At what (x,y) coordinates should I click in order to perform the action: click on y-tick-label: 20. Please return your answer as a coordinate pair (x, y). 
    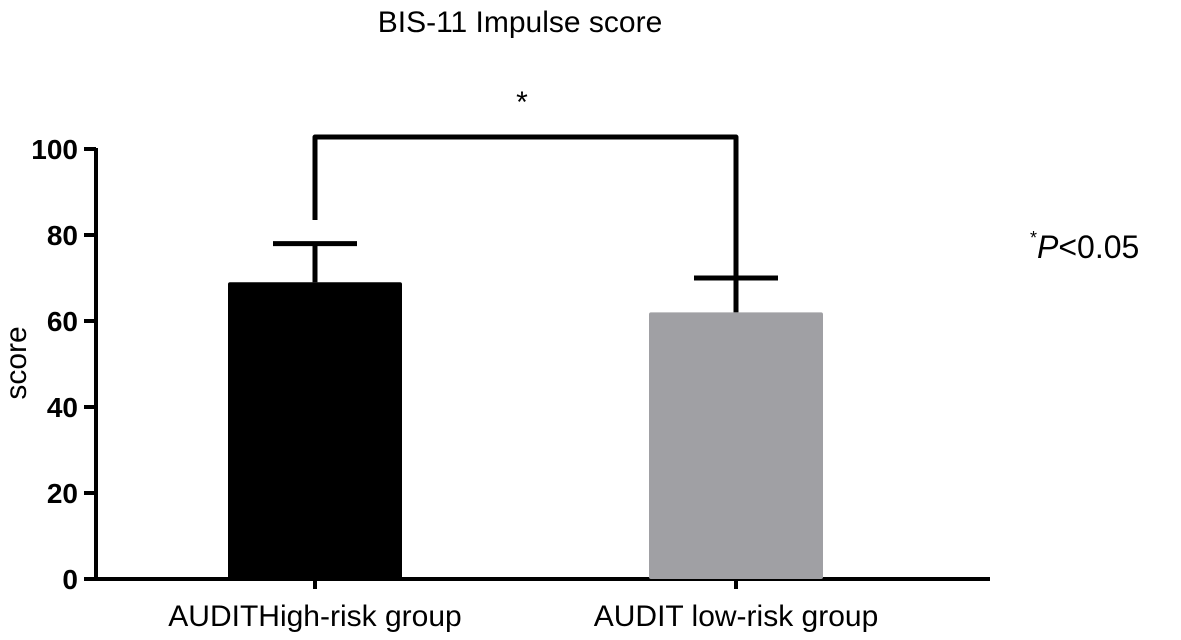
    Looking at the image, I should click on (62, 493).